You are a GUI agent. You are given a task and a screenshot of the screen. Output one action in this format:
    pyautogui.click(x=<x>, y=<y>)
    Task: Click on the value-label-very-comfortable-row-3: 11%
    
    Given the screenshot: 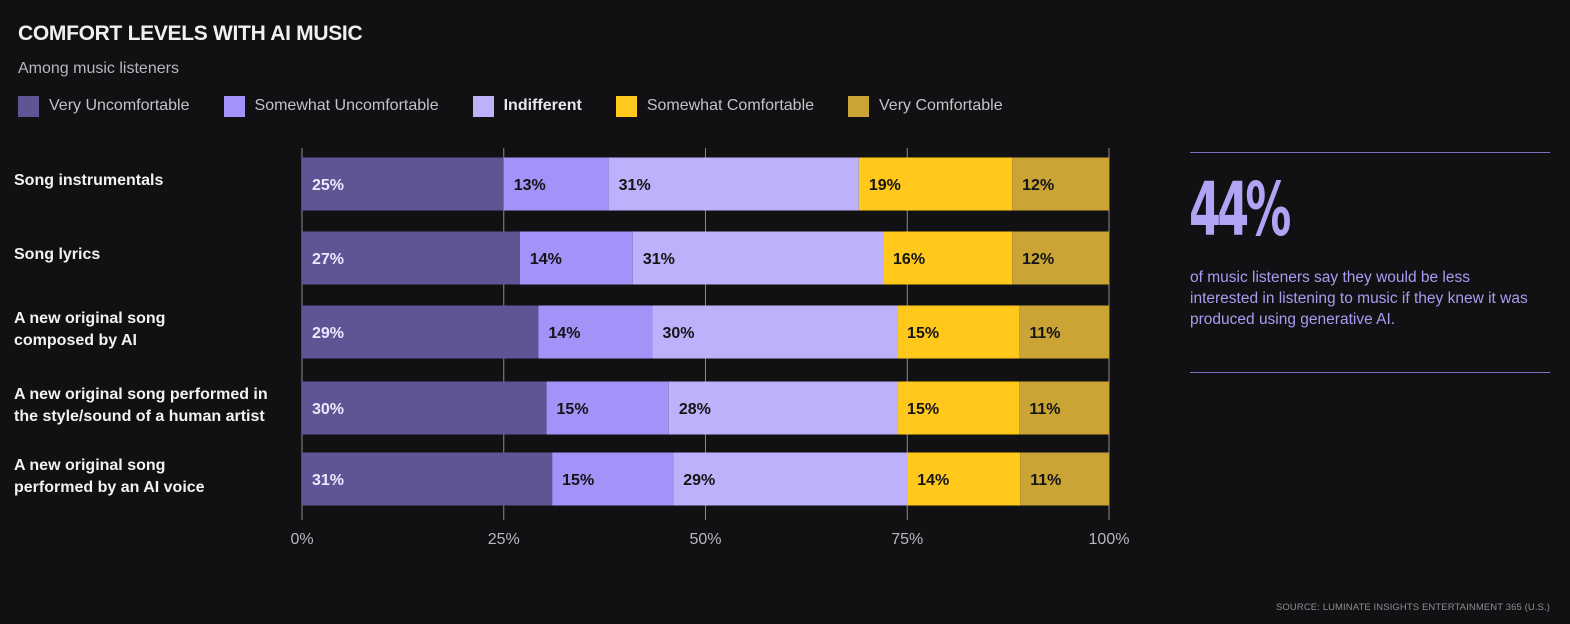 What is the action you would take?
    pyautogui.click(x=1044, y=333)
    